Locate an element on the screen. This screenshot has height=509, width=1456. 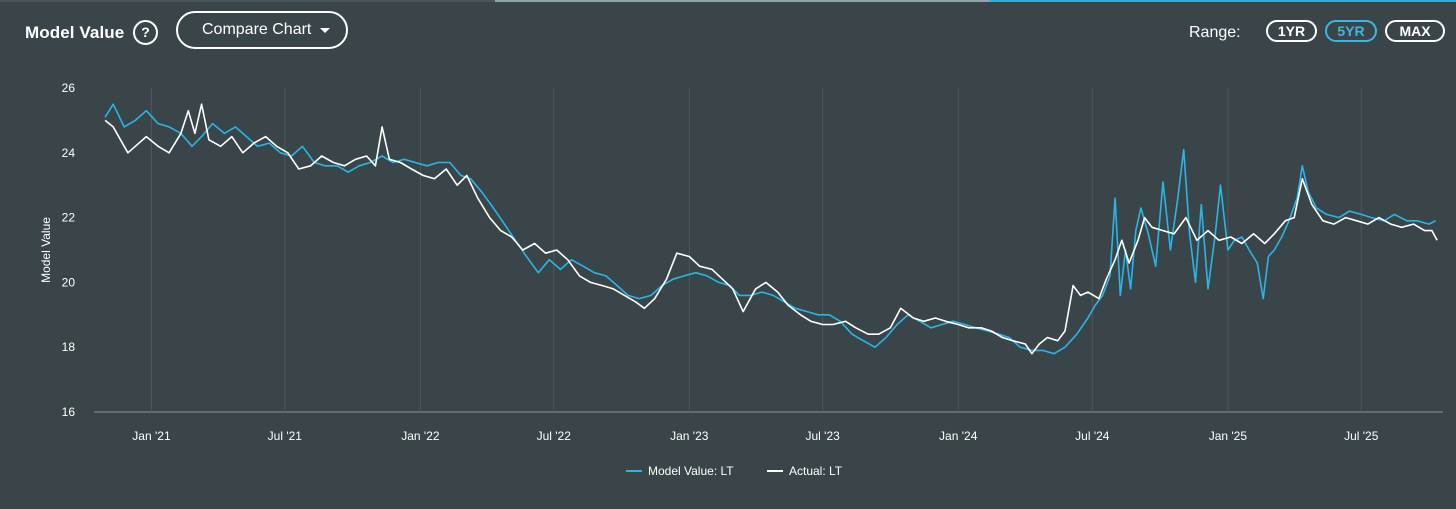
legend-item-actual: Actual: LT is located at coordinates (805, 471).